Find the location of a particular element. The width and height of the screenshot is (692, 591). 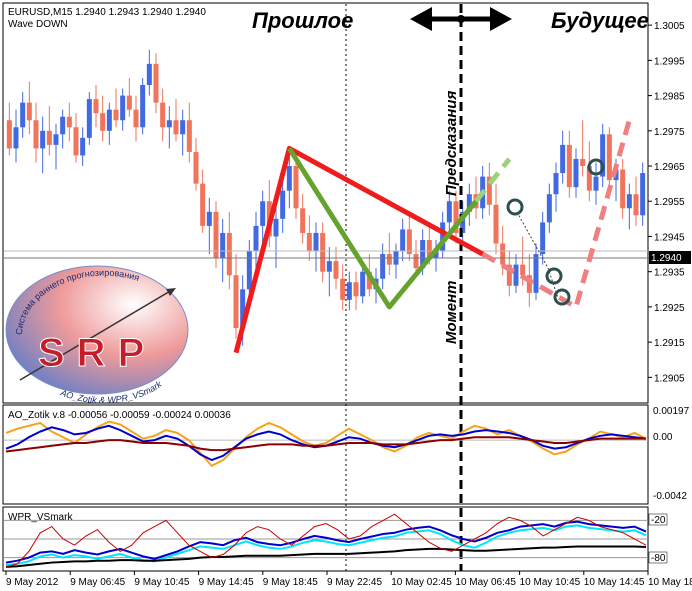

caption-future: Будущее is located at coordinates (600, 20).